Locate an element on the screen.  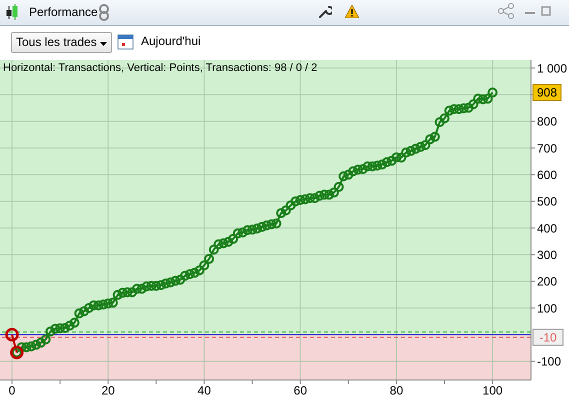
y-tick-label: 800 is located at coordinates (547, 121).